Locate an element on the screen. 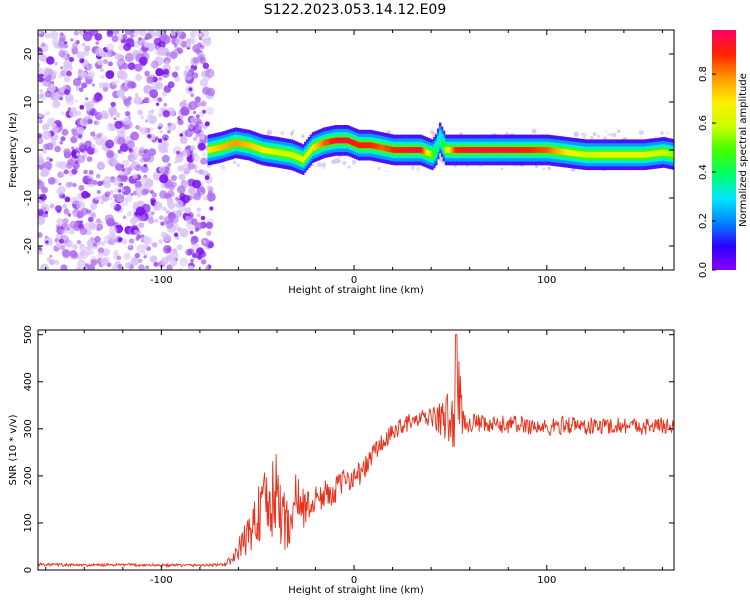 The width and height of the screenshot is (750, 604). spectrogram-ylabel: Frequency (Hz) is located at coordinates (13, 150).